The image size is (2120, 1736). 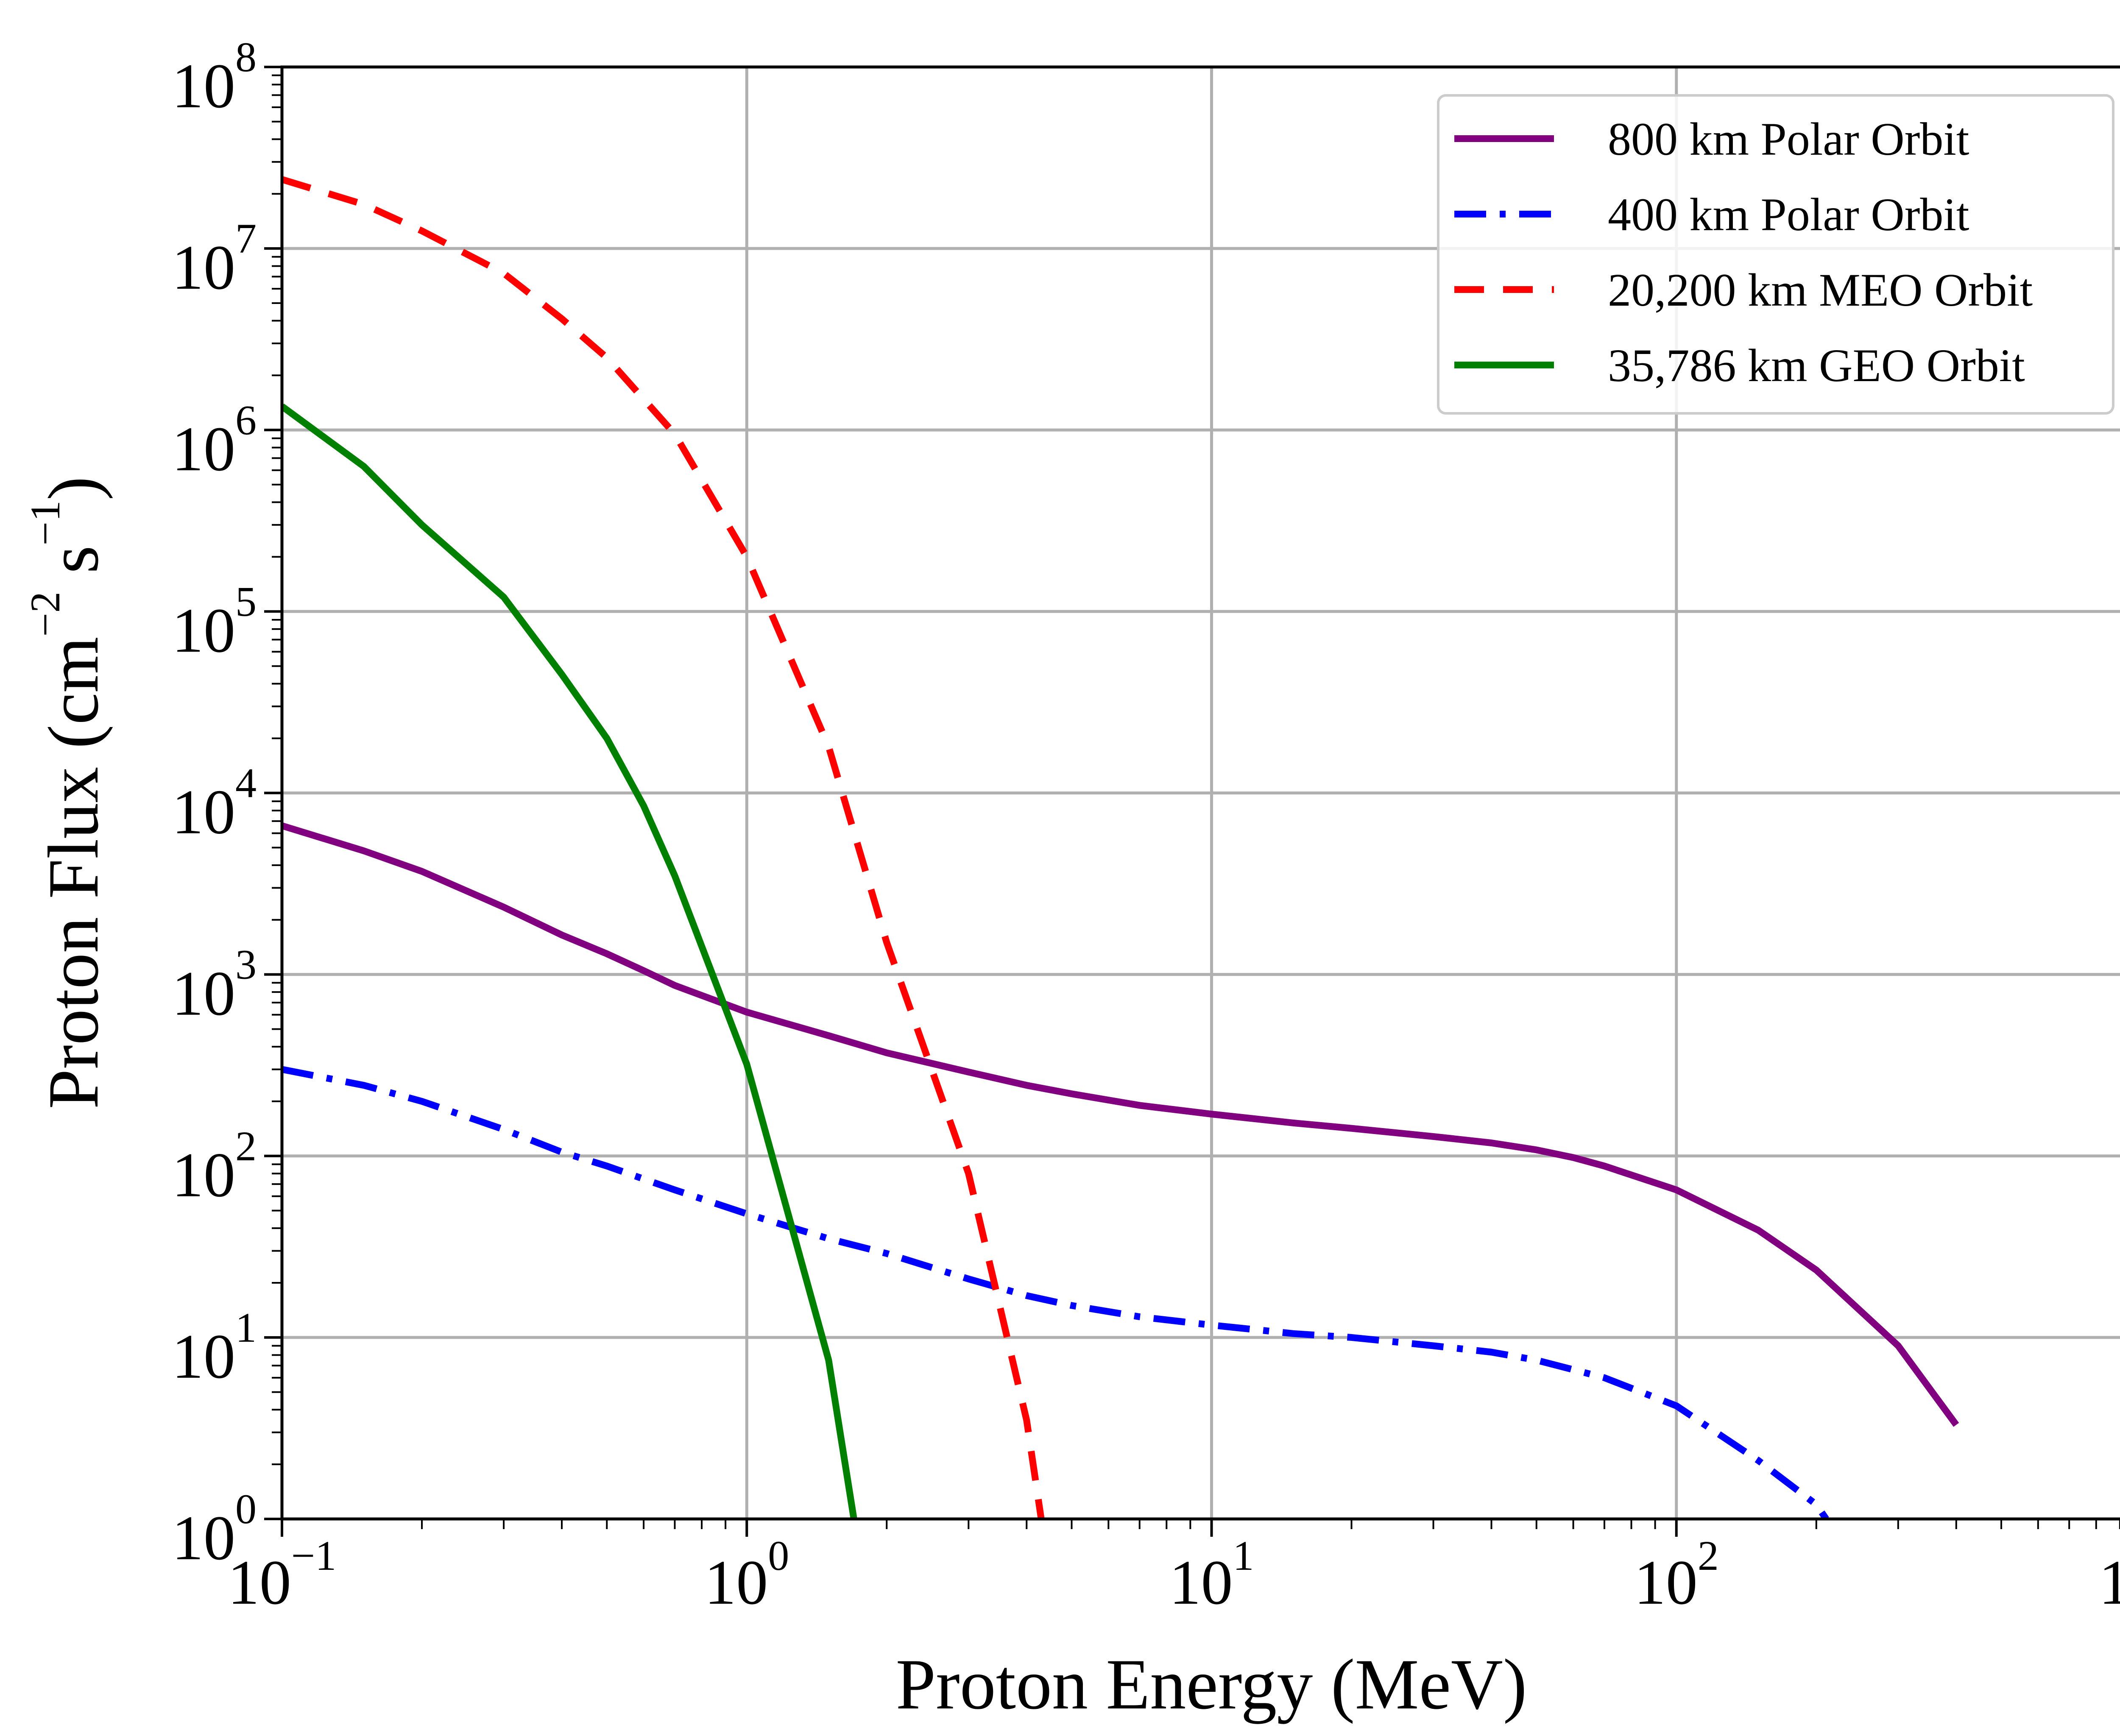 What do you see at coordinates (1789, 214) in the screenshot?
I see `legend-label-2: 400 km Polar Orbit` at bounding box center [1789, 214].